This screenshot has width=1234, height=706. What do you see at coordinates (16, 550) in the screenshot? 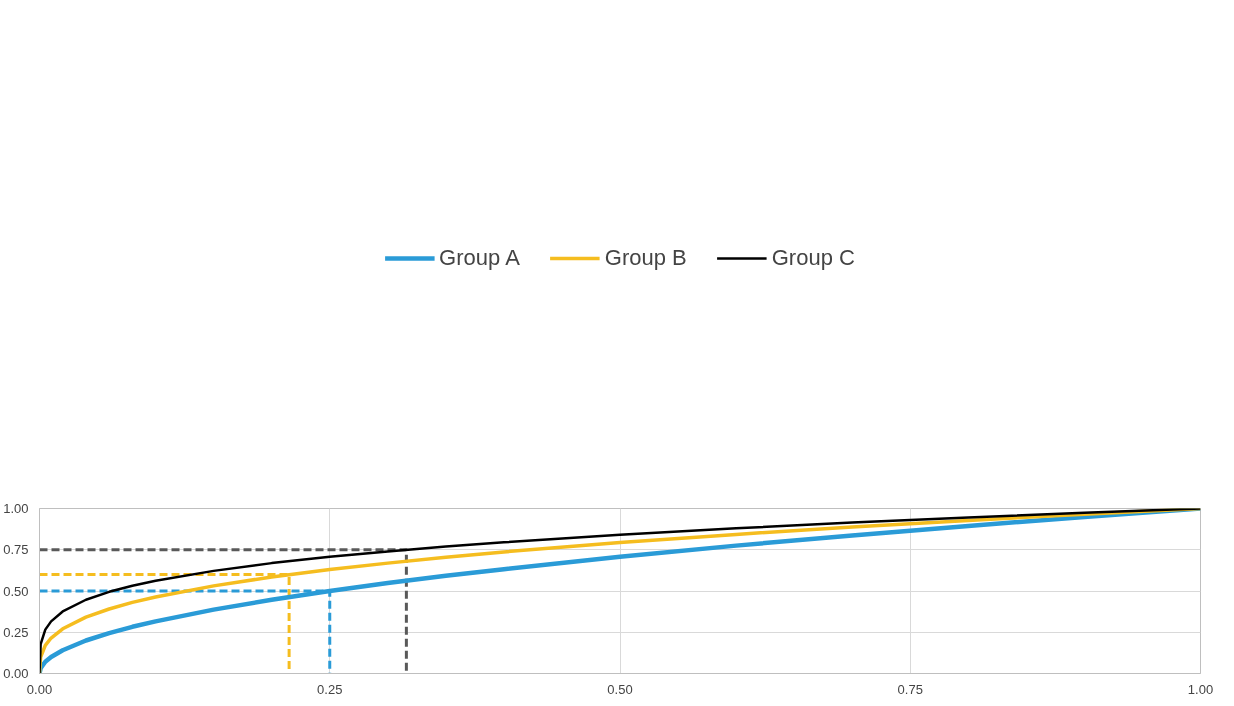
I see `y-tick-label: 0.75` at bounding box center [16, 550].